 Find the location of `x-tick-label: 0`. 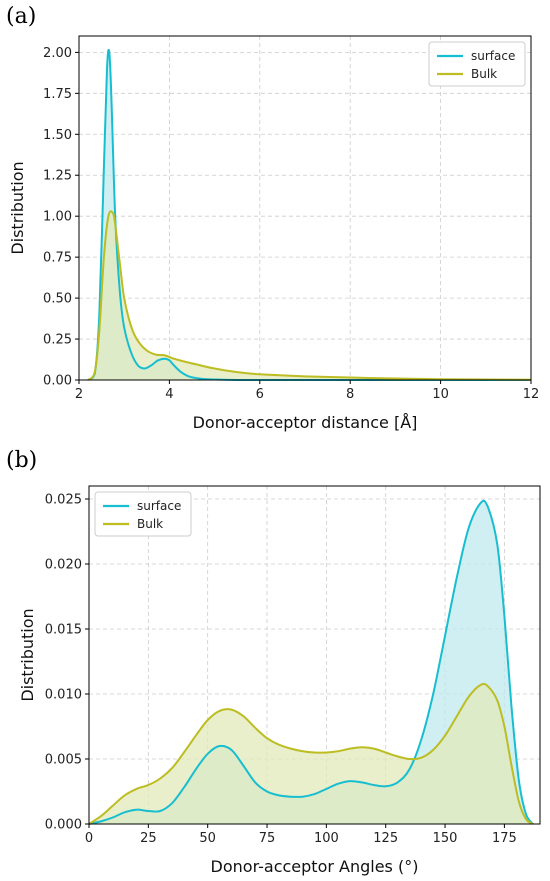

x-tick-label: 0 is located at coordinates (89, 838).